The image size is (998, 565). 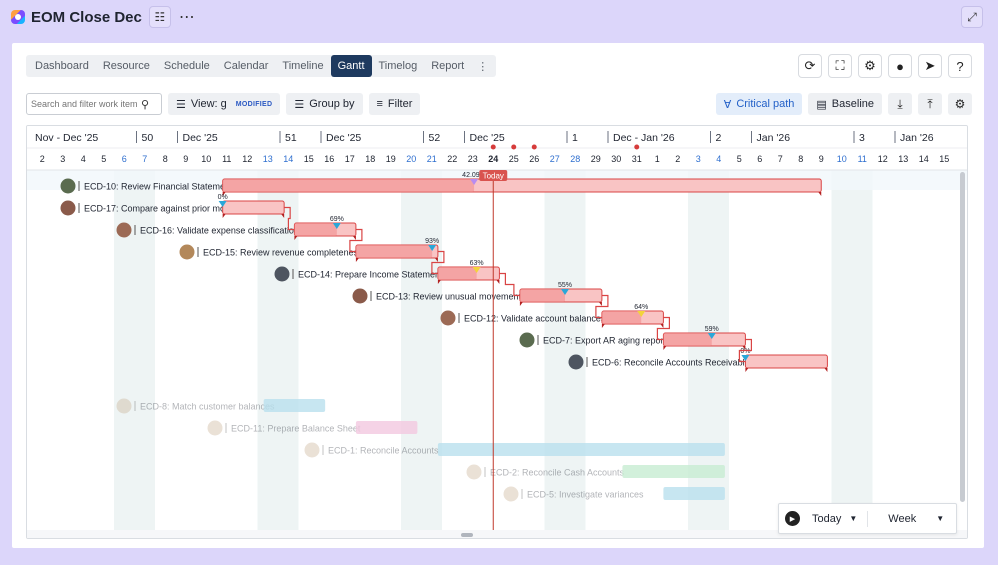 I want to click on play-icon: ▶, so click(x=792, y=518).